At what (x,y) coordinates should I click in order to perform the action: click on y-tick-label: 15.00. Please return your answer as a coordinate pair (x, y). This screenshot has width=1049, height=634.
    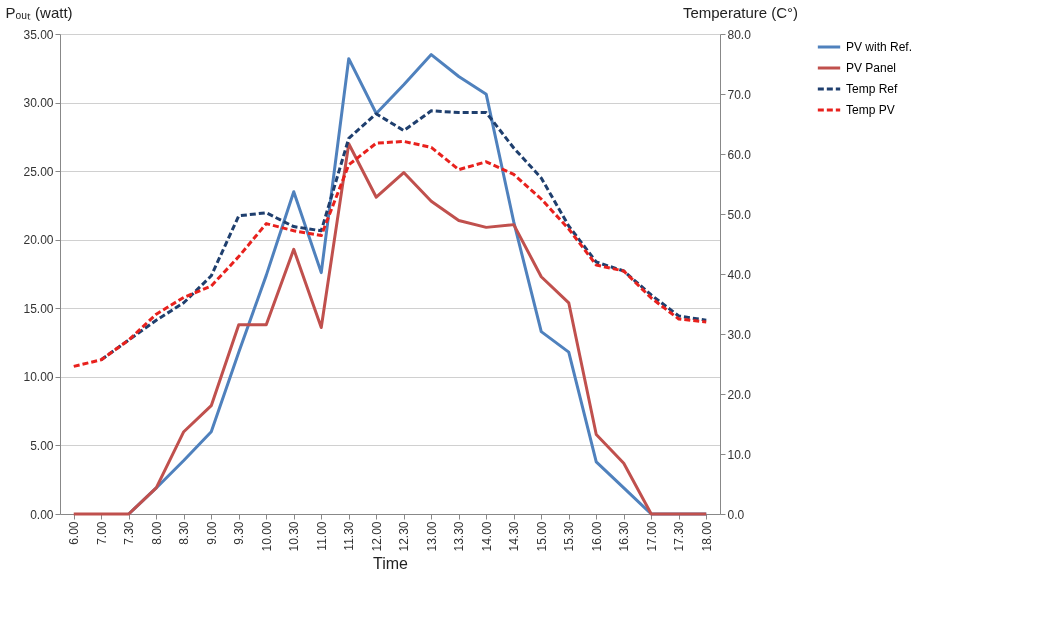
    Looking at the image, I should click on (38, 308).